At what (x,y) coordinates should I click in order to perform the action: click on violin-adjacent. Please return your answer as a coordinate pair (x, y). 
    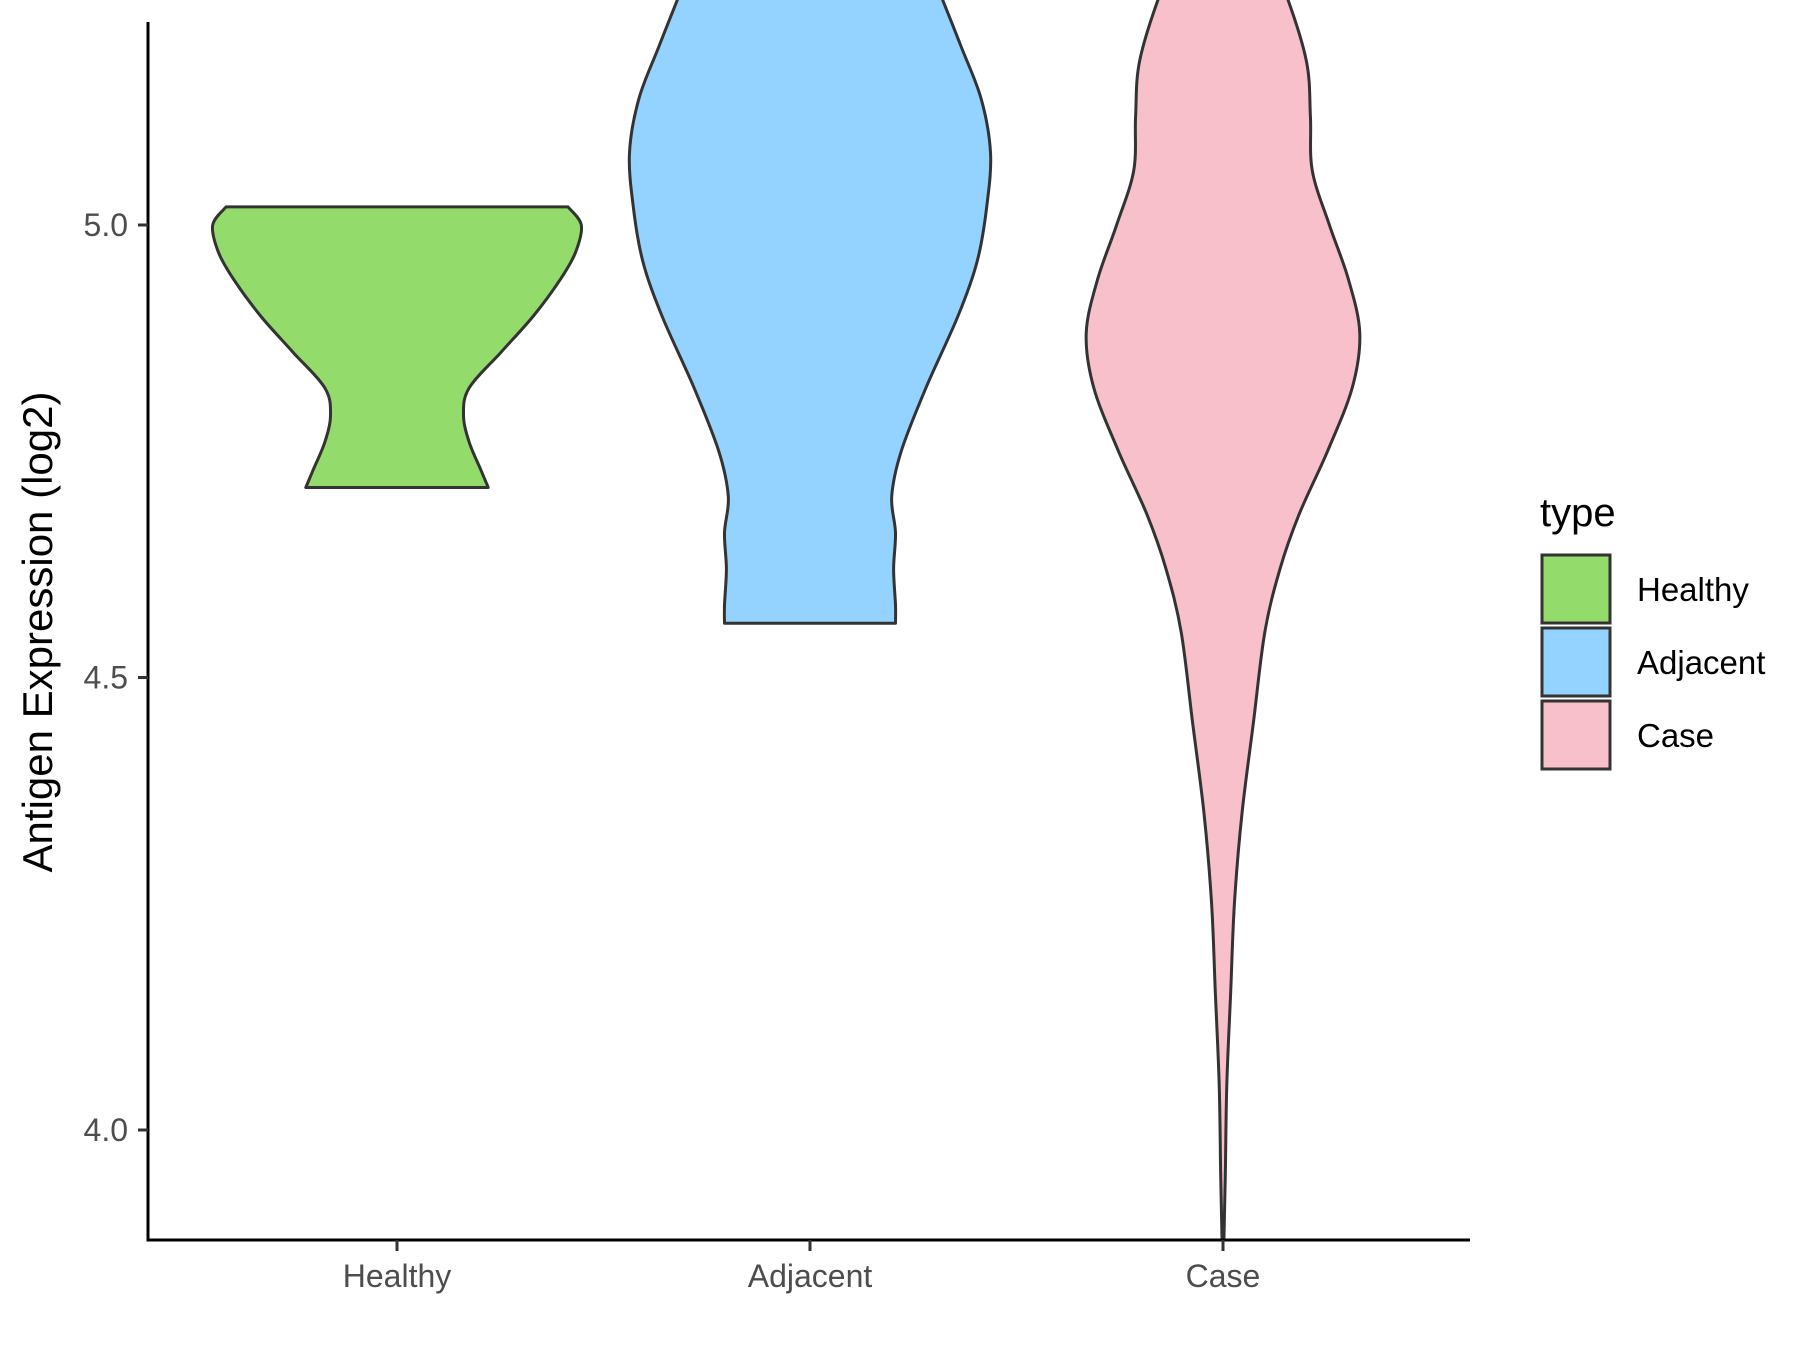
    Looking at the image, I should click on (810, 312).